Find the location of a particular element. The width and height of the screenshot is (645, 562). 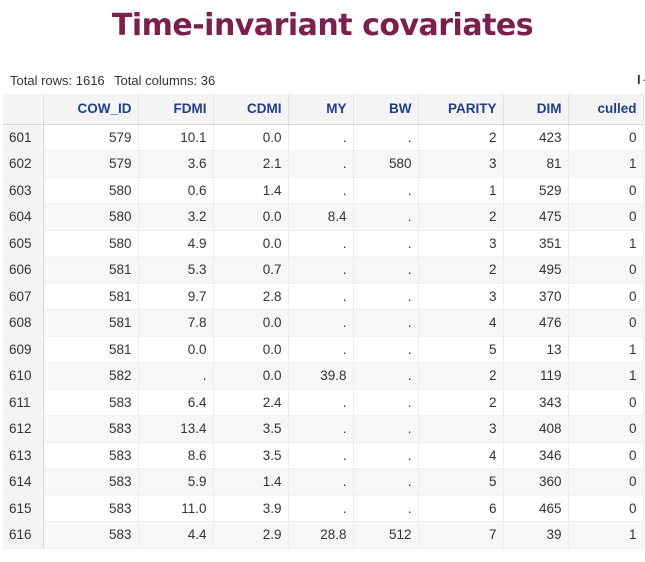

table-cell: 0.7 is located at coordinates (251, 270).